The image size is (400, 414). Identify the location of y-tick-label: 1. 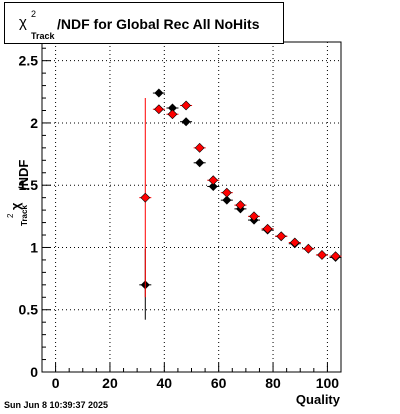
(34, 247).